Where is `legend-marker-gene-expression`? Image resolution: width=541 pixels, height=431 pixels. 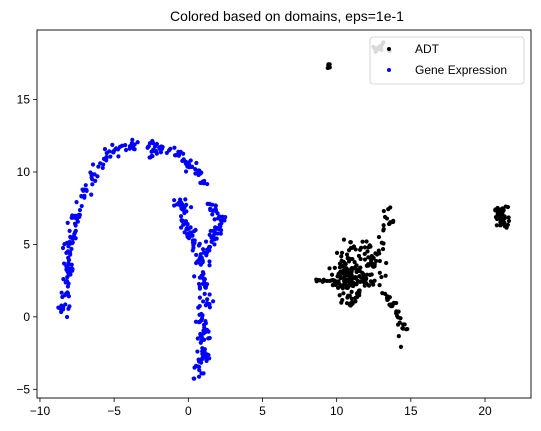
legend-marker-gene-expression is located at coordinates (389, 70).